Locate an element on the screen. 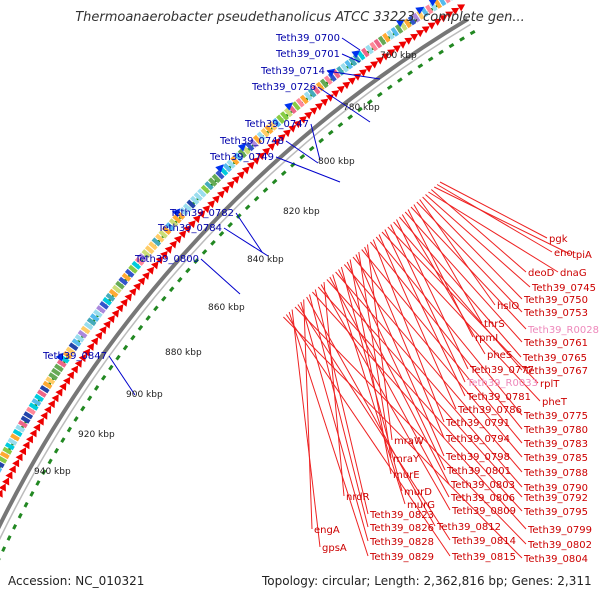  gene-label: Teth39_0804 is located at coordinates (555, 559).